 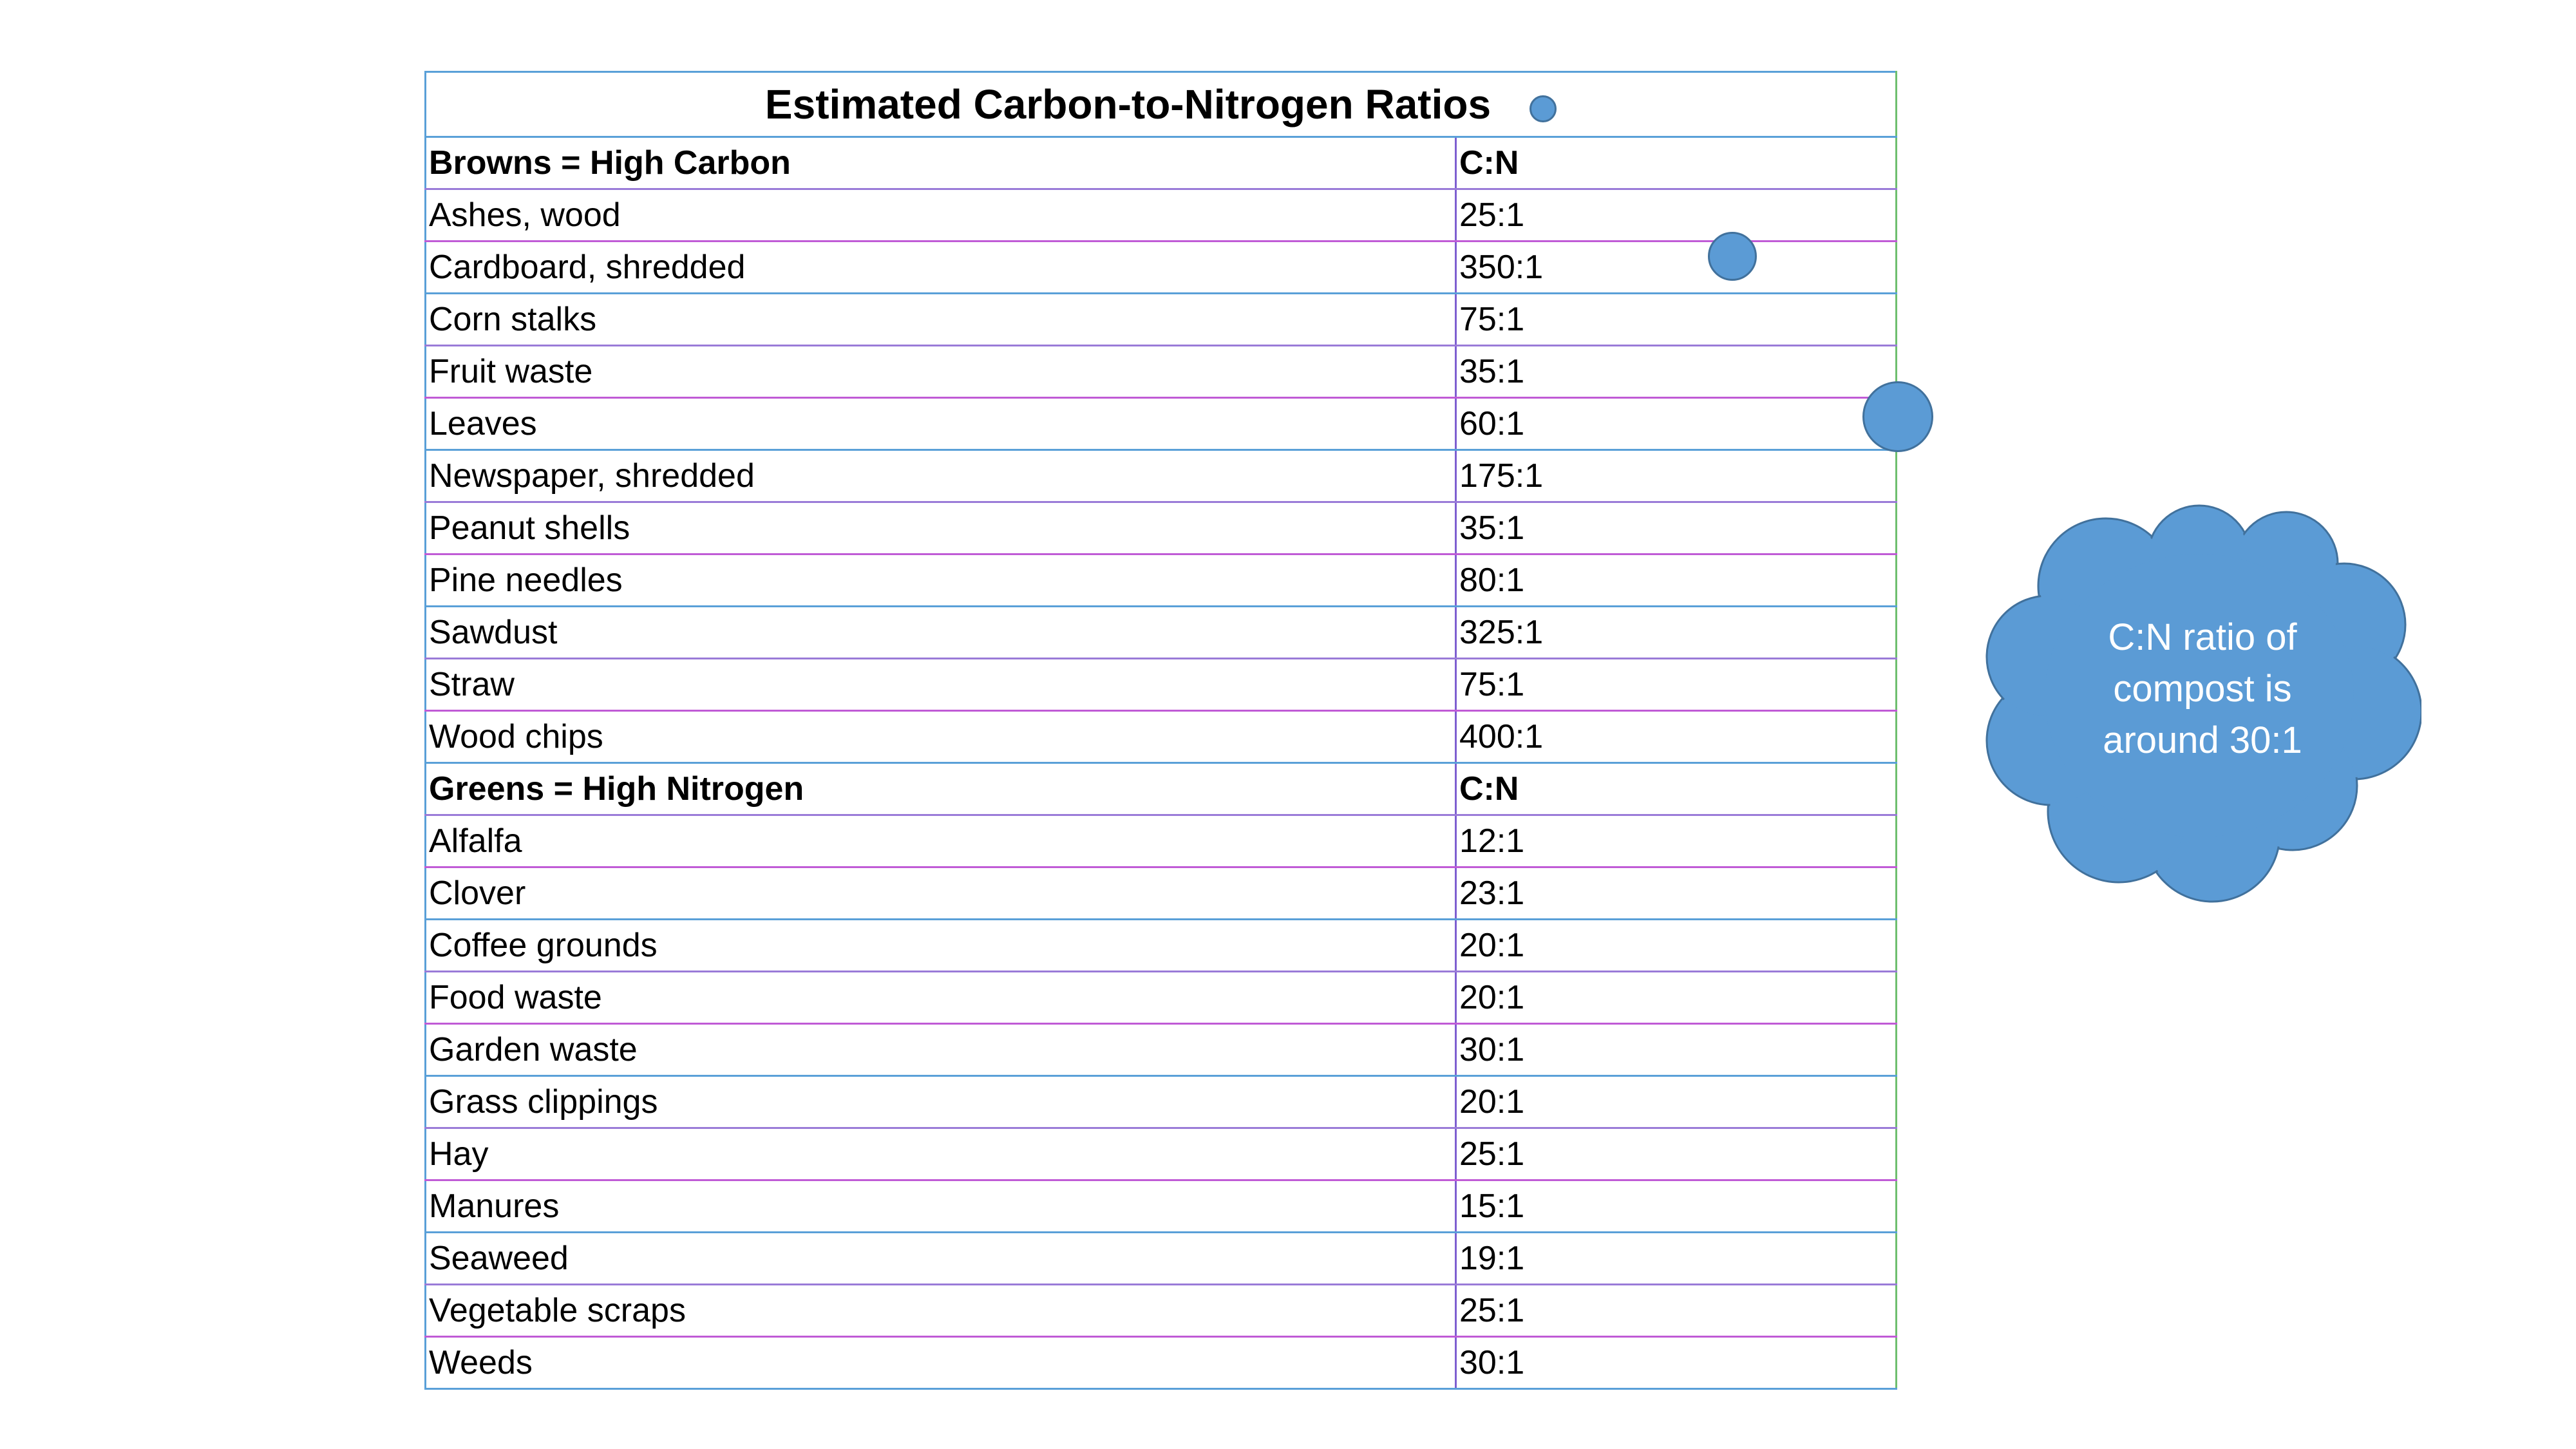 I want to click on table-row: Manures 15:1, so click(x=1161, y=1206).